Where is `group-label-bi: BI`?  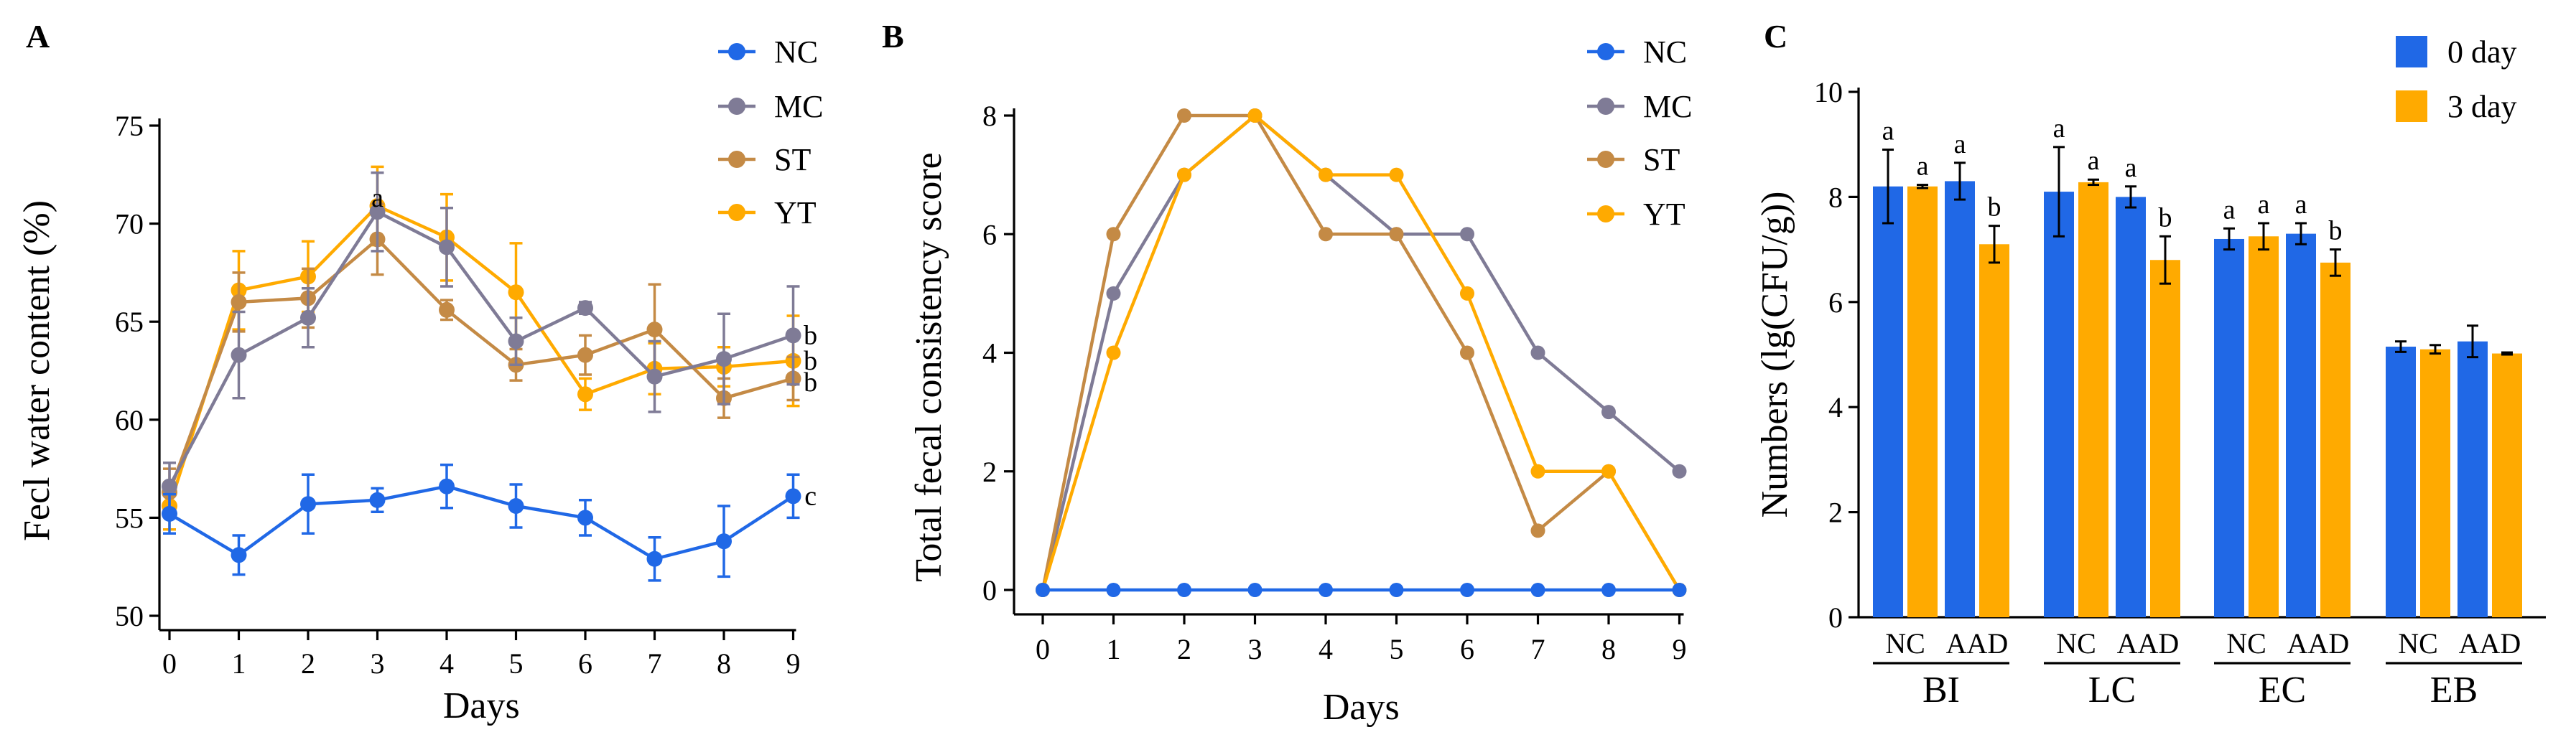 group-label-bi: BI is located at coordinates (1941, 690).